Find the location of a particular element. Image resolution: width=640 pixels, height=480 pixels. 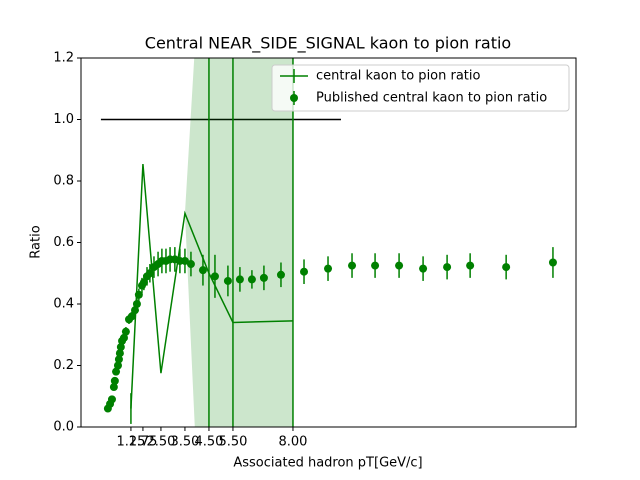

y-tick-label: 1.2 is located at coordinates (63, 58).